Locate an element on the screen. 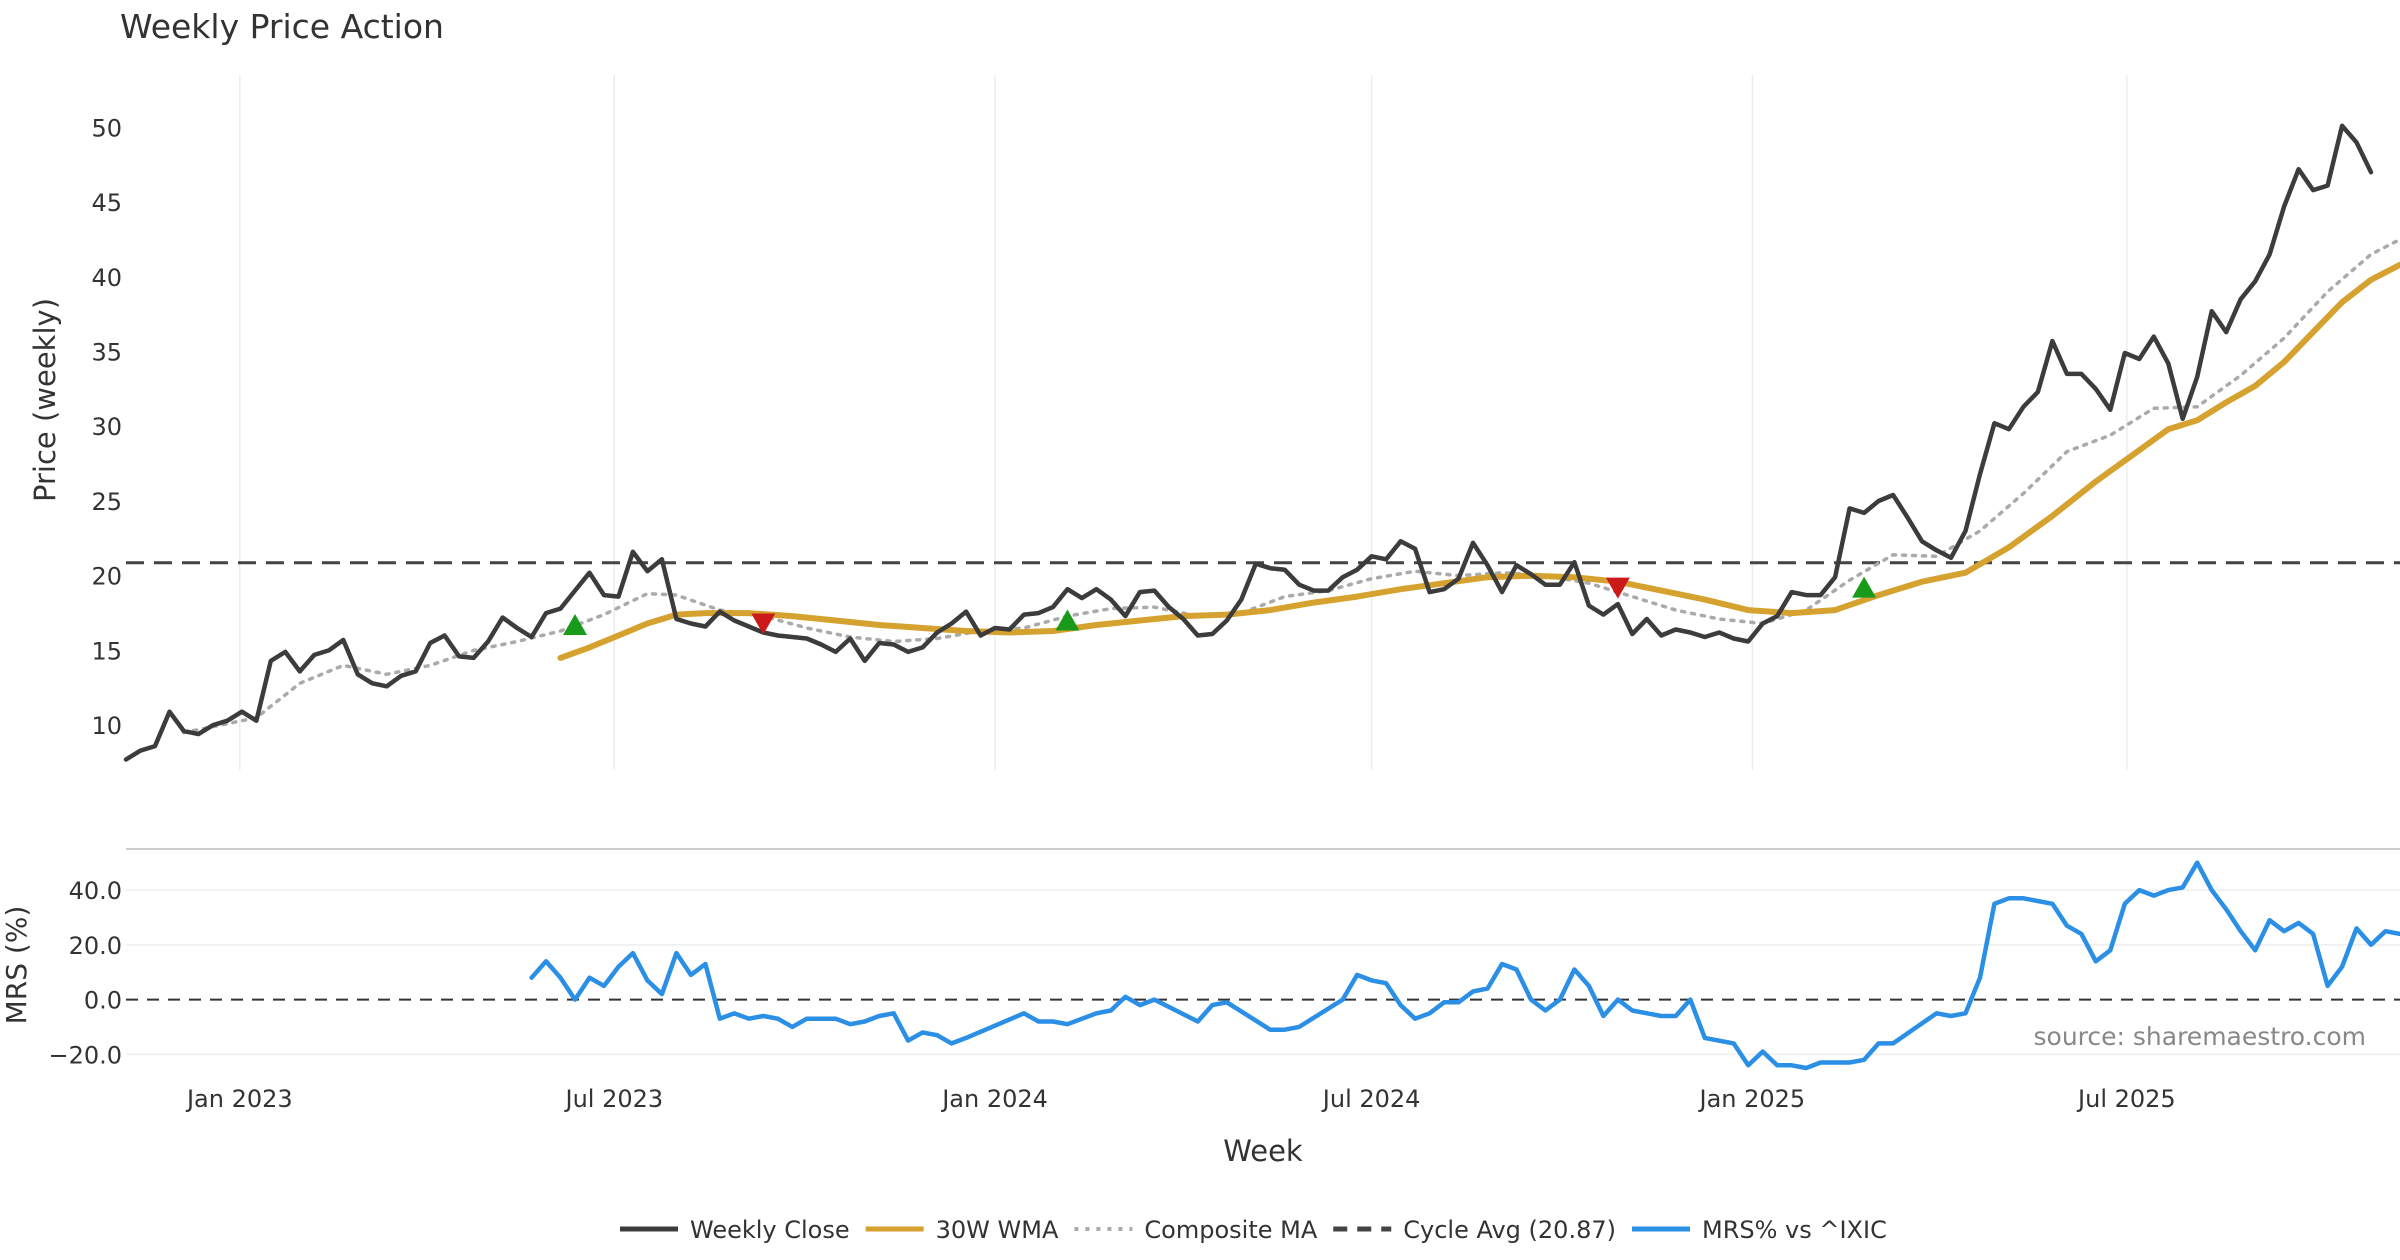 The width and height of the screenshot is (2400, 1260). mrs-line is located at coordinates (1464, 965).